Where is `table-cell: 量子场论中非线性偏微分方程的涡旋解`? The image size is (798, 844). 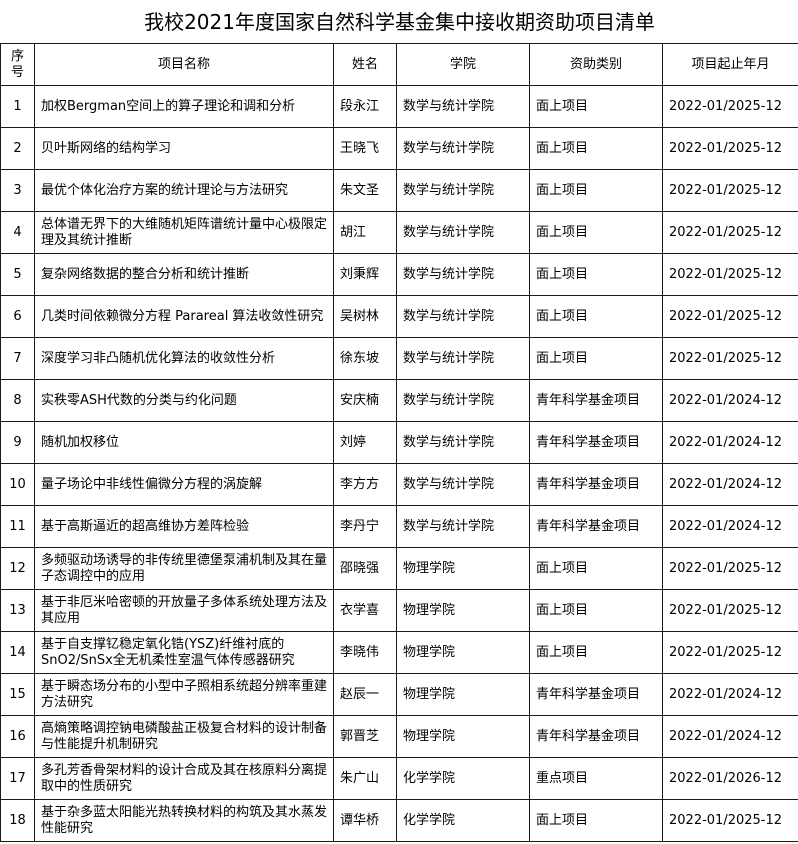
table-cell: 量子场论中非线性偏微分方程的涡旋解 is located at coordinates (184, 484).